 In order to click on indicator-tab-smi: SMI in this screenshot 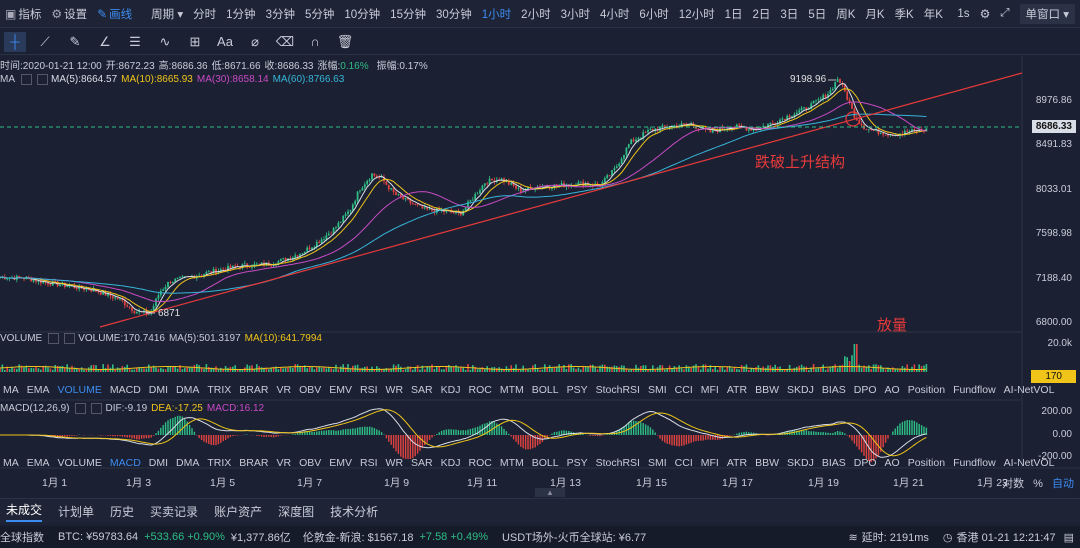, I will do `click(657, 390)`.